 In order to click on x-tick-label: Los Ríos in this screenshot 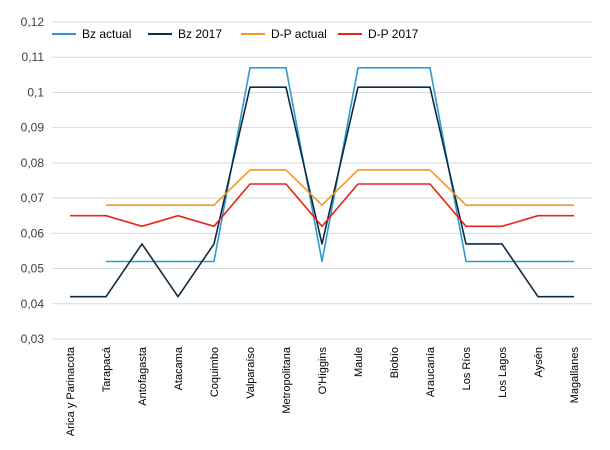, I will do `click(467, 369)`.